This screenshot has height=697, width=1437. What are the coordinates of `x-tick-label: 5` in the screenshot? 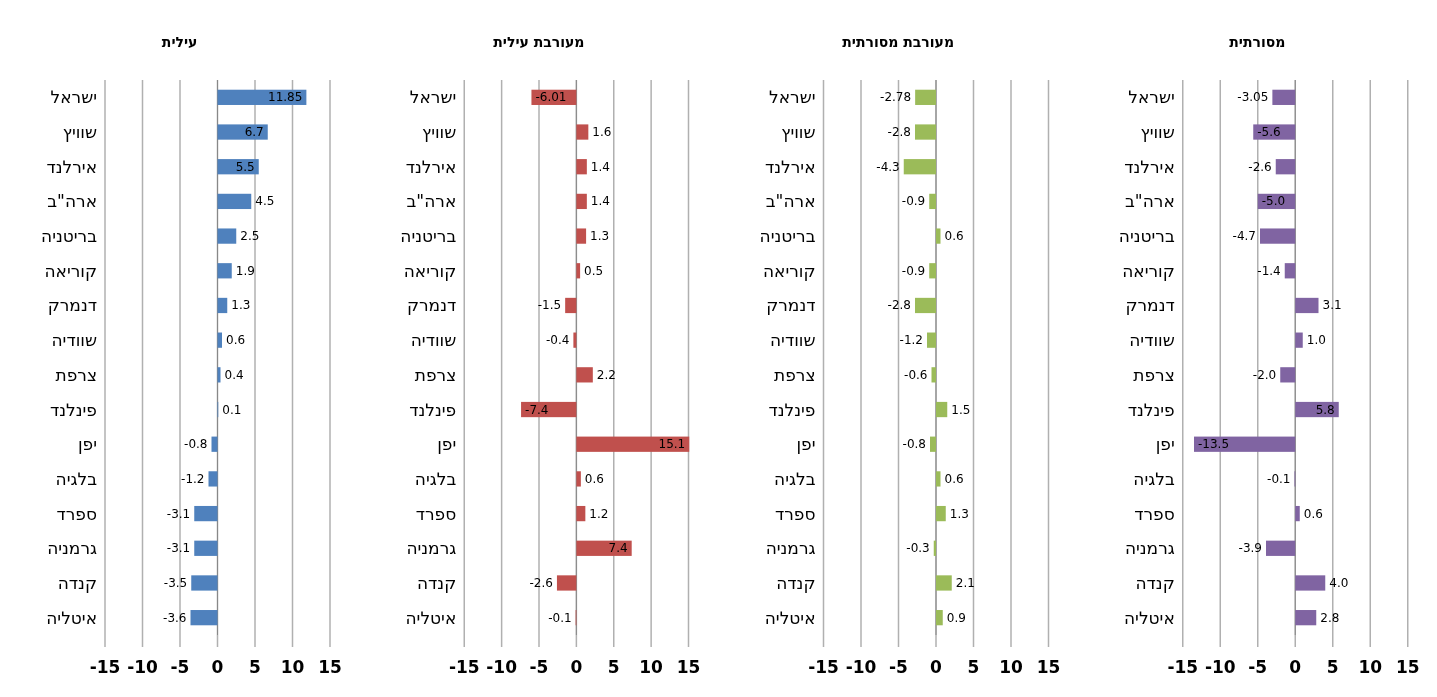 It's located at (973, 667).